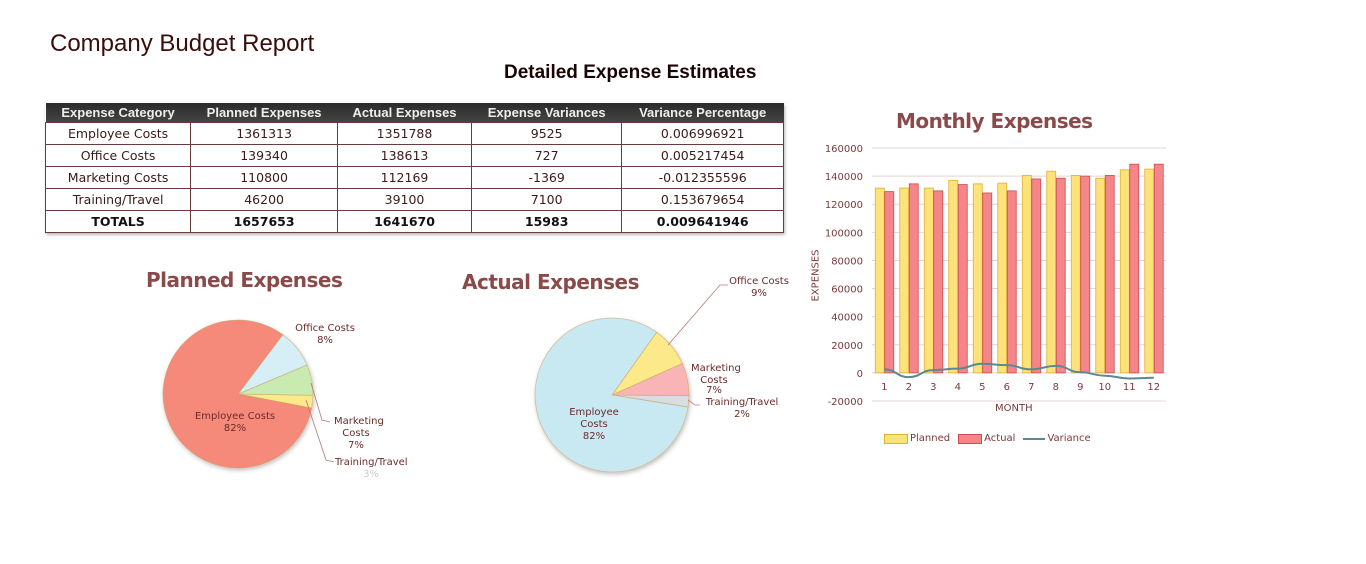  Describe the element at coordinates (759, 287) in the screenshot. I see `actual-label-office: Office Costs 9%` at that location.